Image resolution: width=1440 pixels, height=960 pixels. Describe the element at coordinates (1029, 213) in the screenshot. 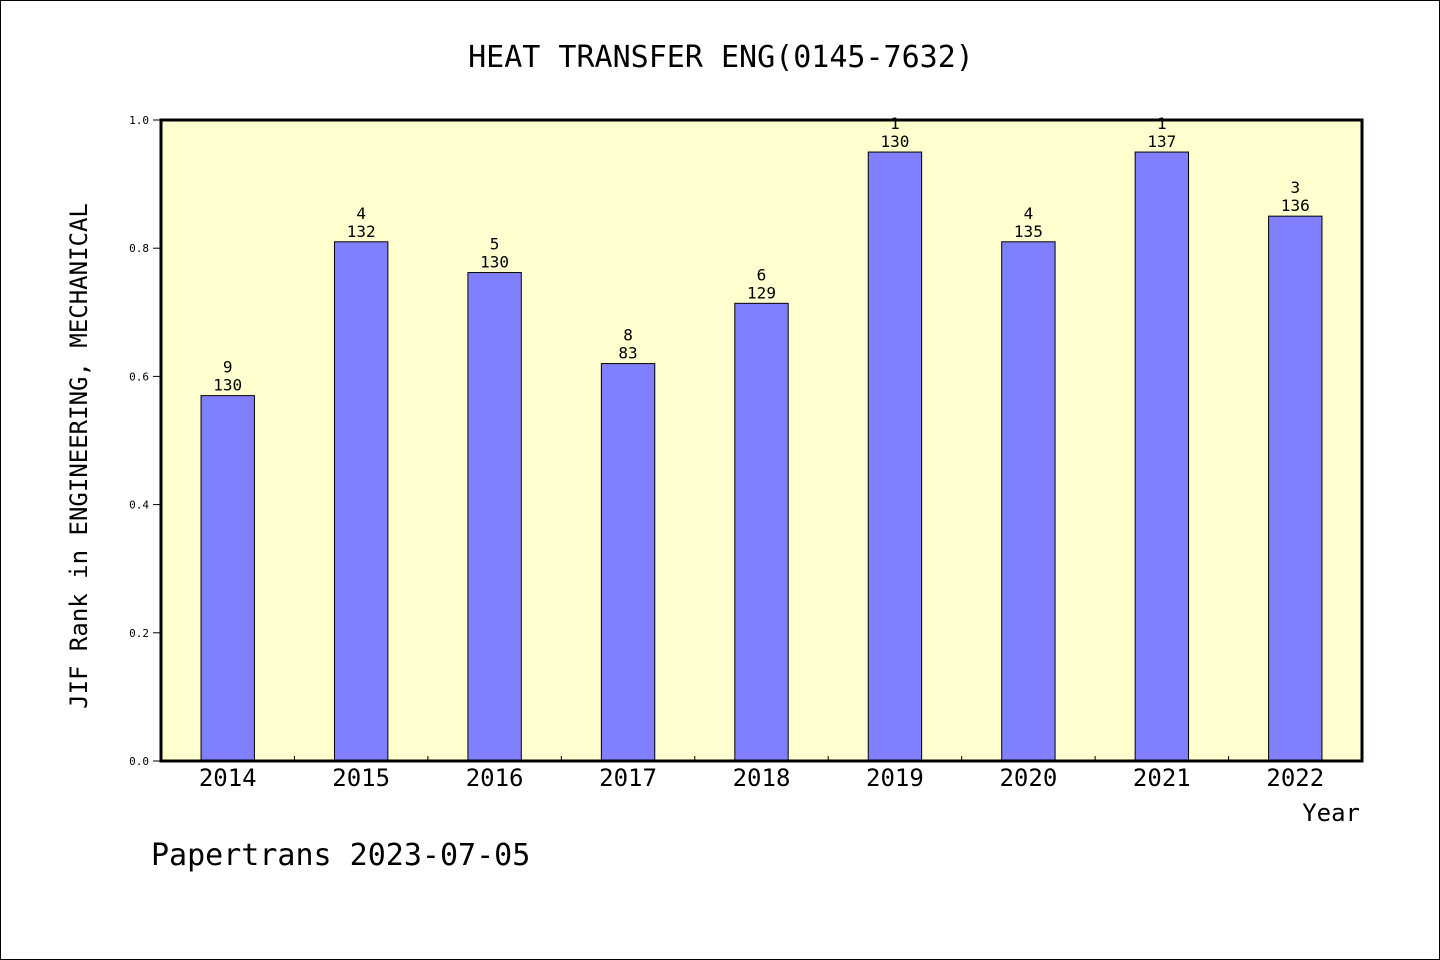

I see `bar-rank-label-2020: 4` at that location.